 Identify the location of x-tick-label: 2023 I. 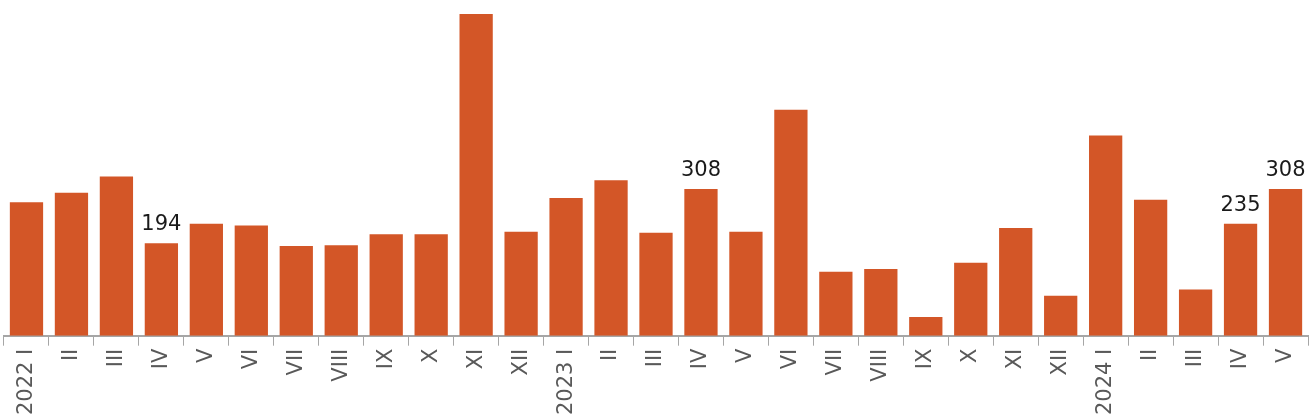
(564, 381).